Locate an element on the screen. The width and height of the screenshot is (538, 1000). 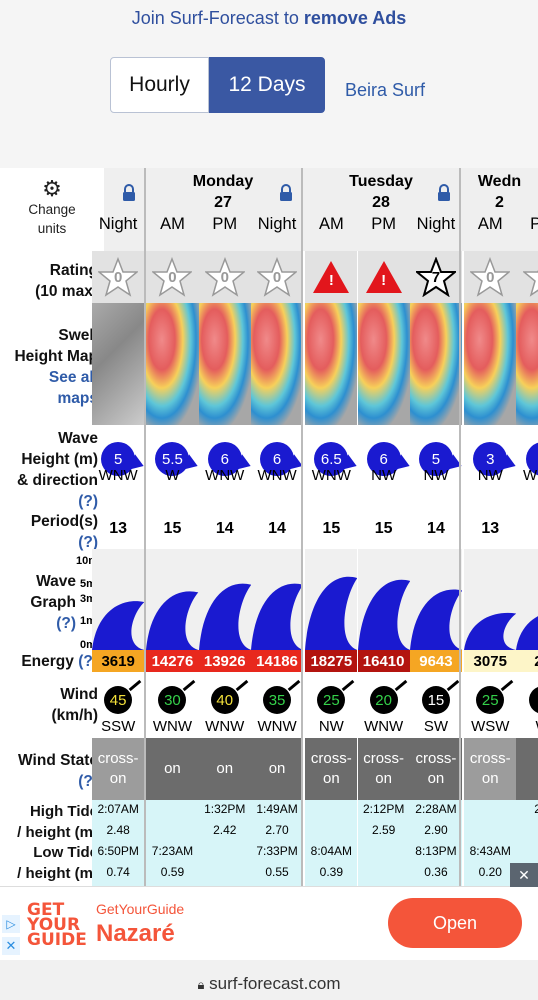
tide-value: 8:13PM is located at coordinates (436, 851).